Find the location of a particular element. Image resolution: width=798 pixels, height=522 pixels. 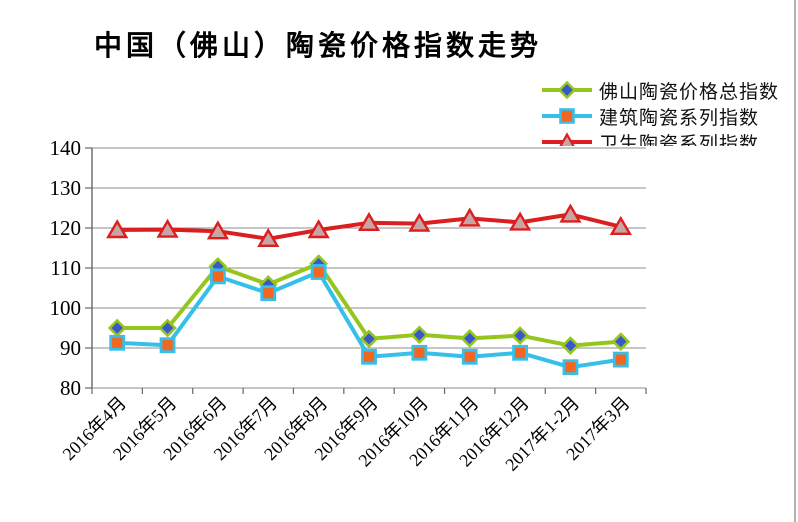

legend-item-sanitary-ceramic: 卫生陶瓷系列指数 is located at coordinates (669, 137).